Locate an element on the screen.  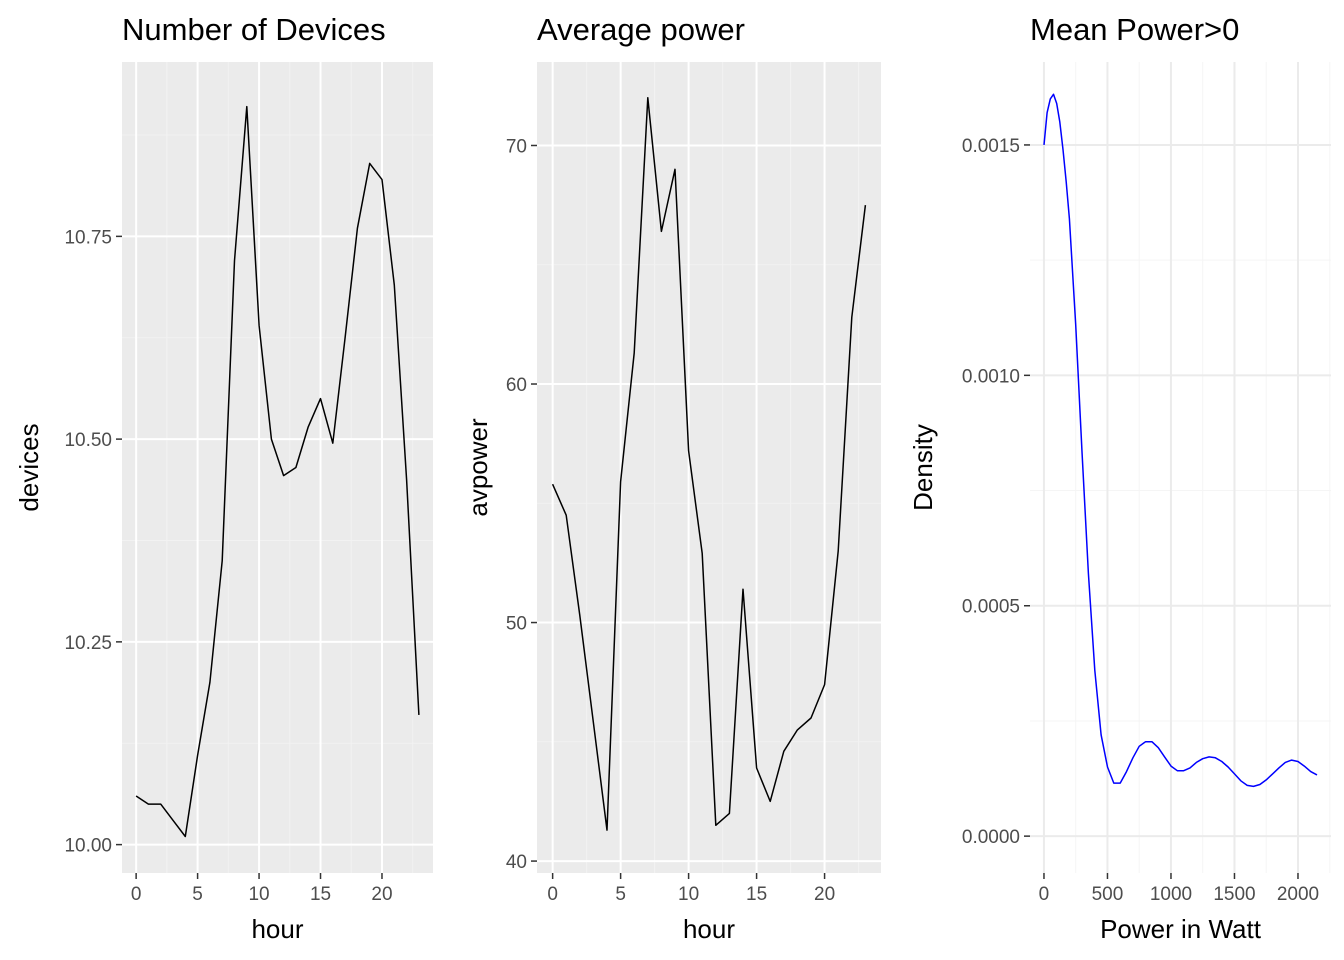
y-tick-label: 70 is located at coordinates (516, 146).